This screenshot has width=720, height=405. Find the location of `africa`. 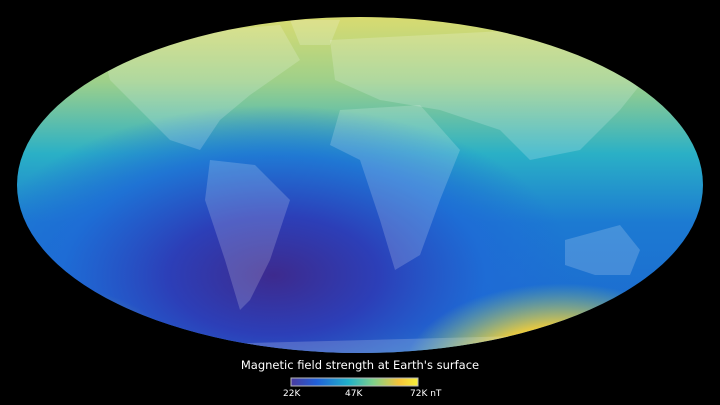

africa is located at coordinates (395, 187).